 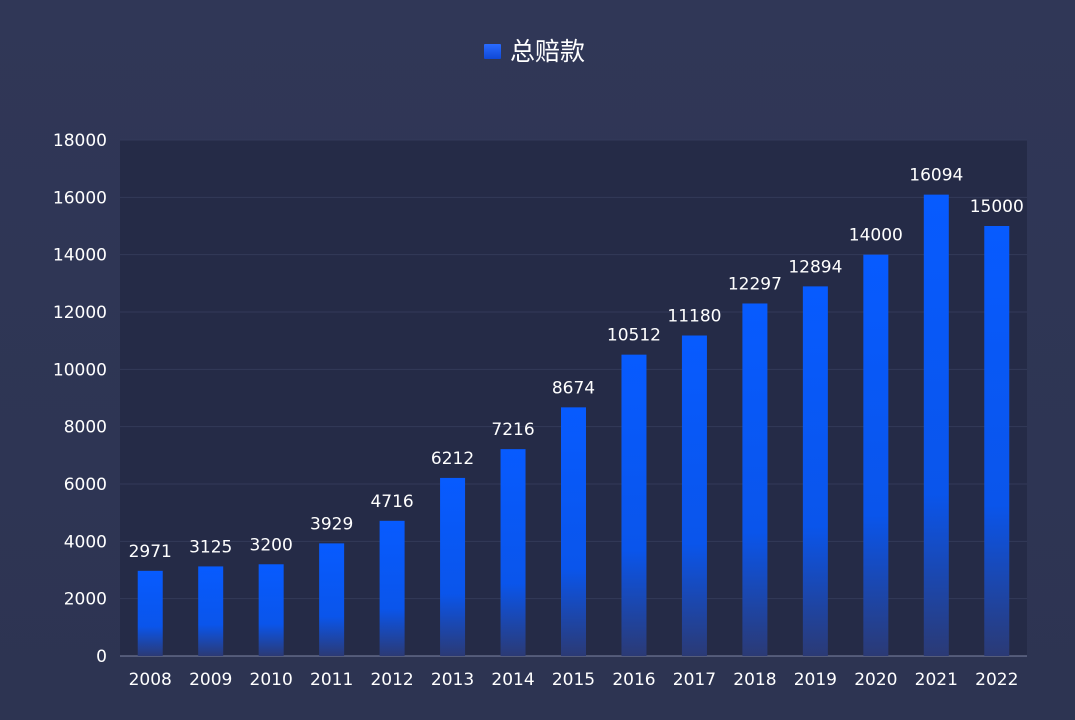 I want to click on bar-value-label: 11180, so click(x=694, y=317).